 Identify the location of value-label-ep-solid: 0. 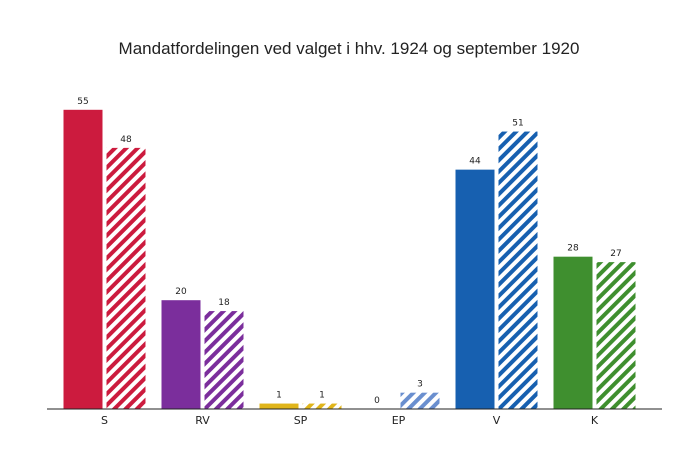
(377, 401).